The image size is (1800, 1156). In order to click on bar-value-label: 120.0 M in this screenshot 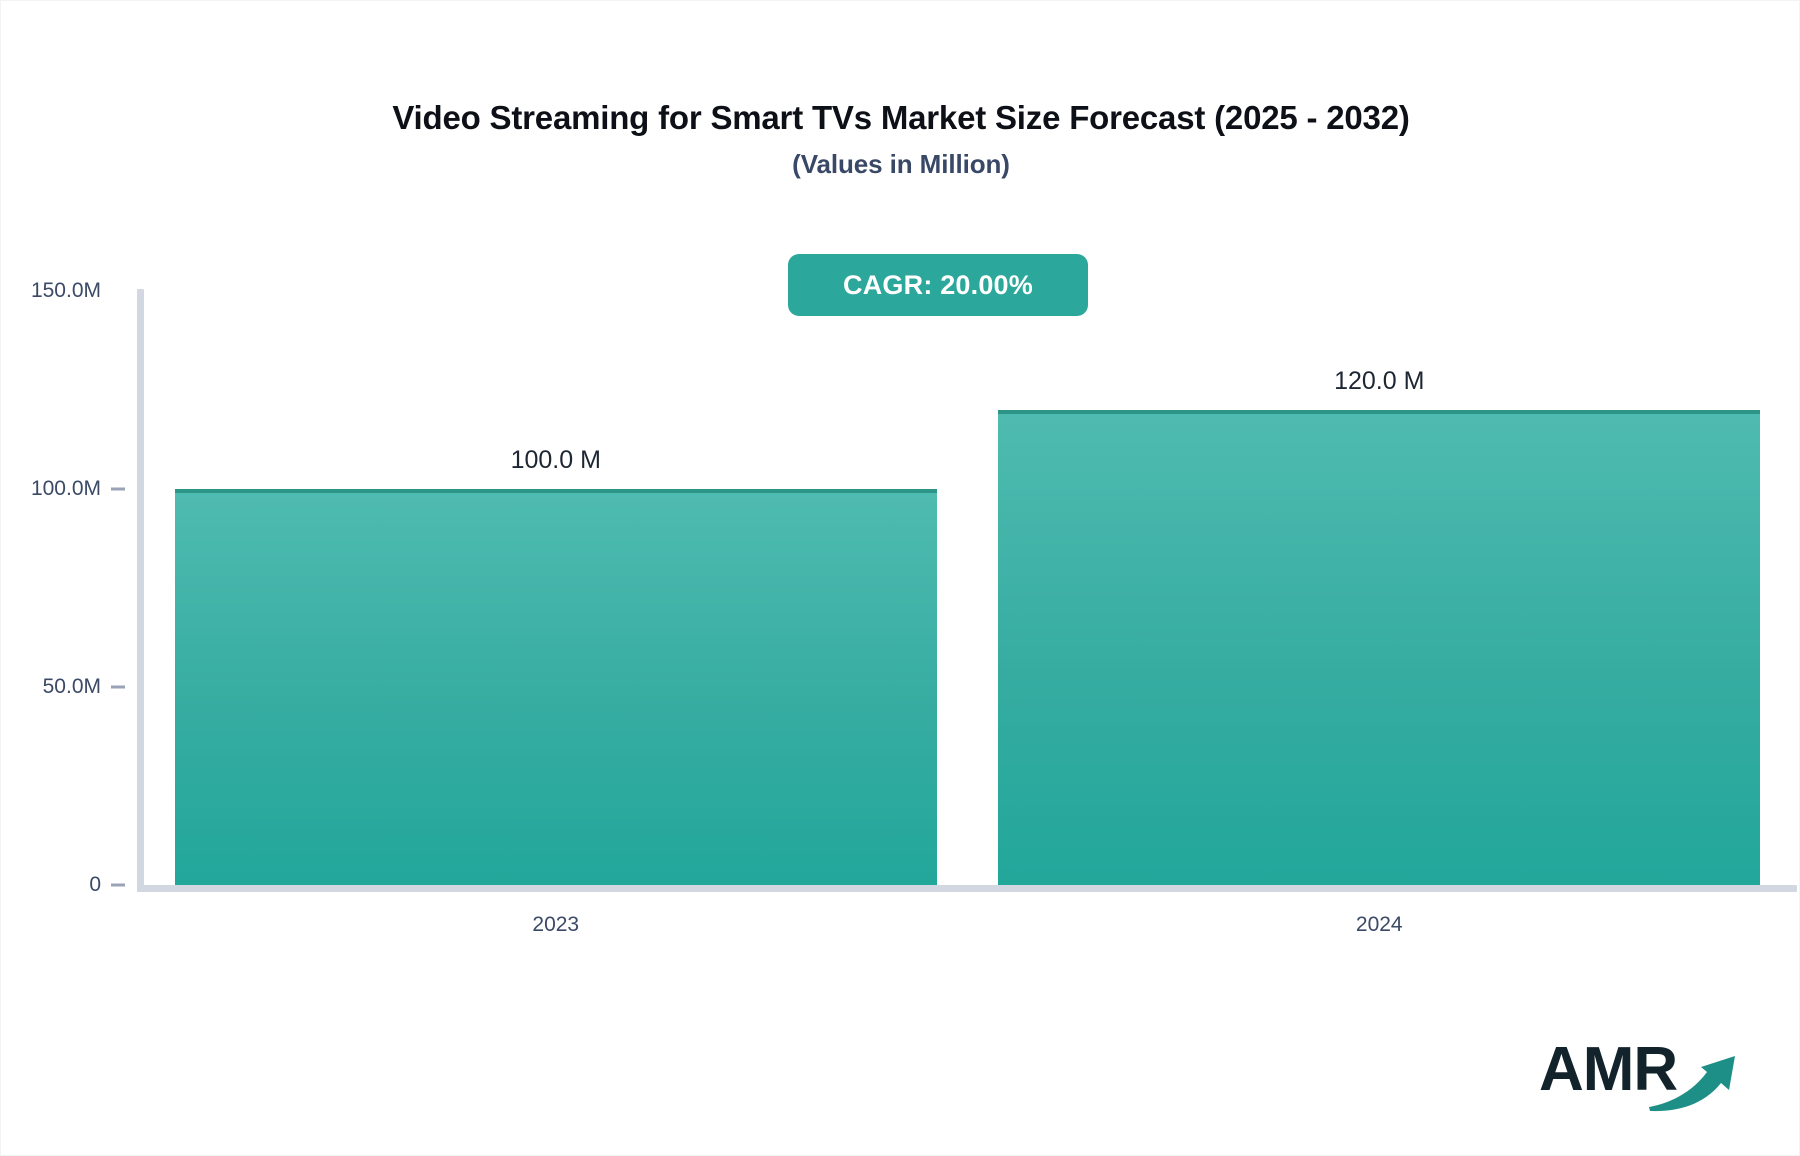, I will do `click(1379, 380)`.